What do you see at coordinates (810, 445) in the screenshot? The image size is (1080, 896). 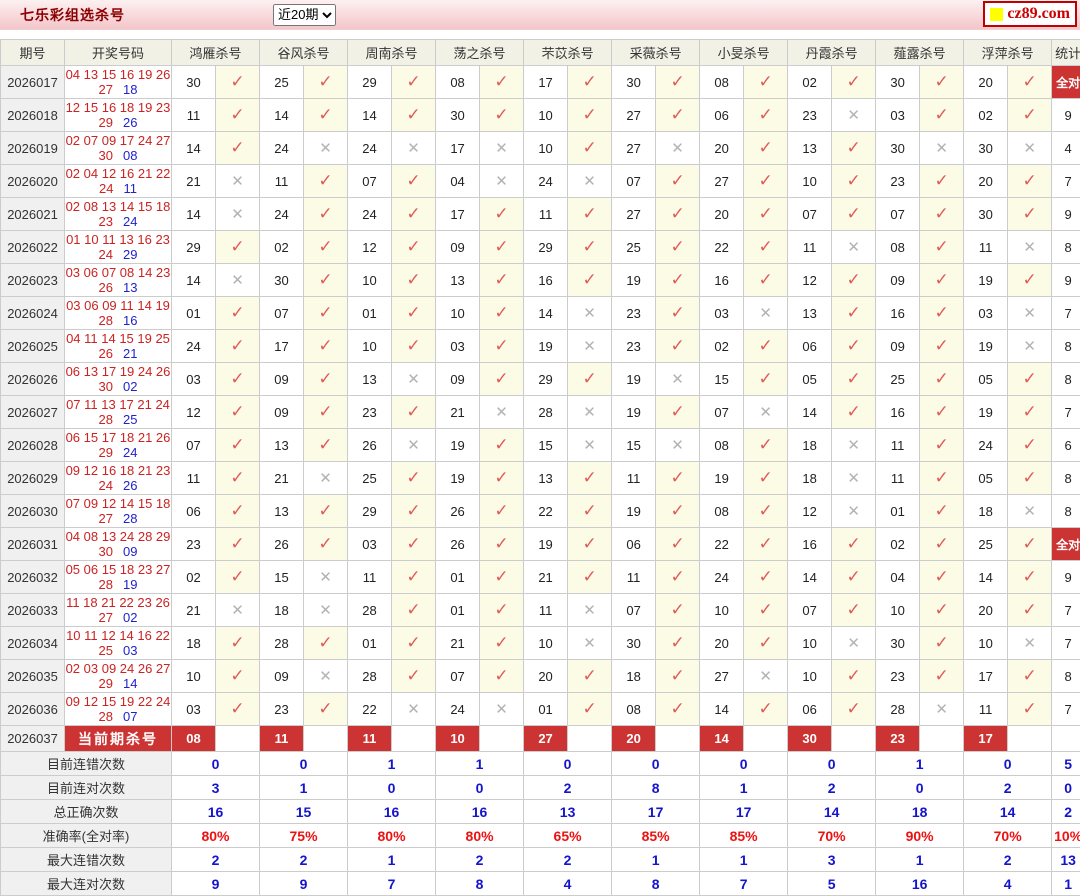 I see `kill-number-cell: 18` at bounding box center [810, 445].